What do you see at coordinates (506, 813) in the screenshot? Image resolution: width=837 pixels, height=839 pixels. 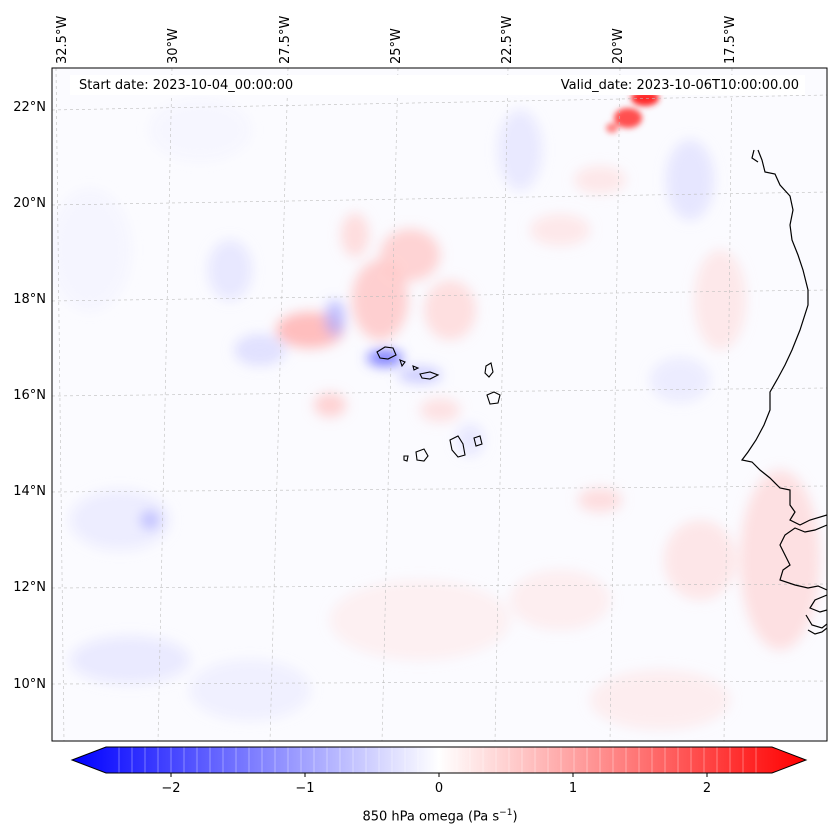 I see `colorbar-label-exponent: −1` at bounding box center [506, 813].